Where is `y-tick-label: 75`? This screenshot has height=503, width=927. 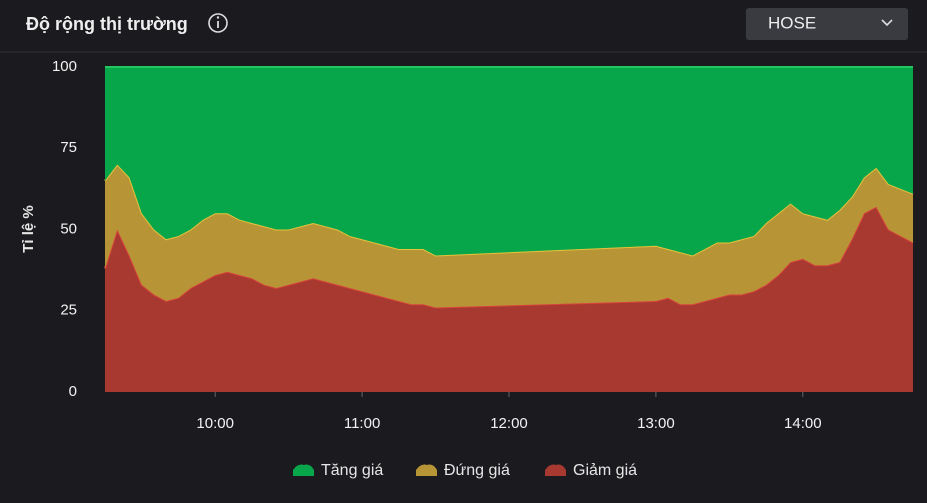
y-tick-label: 75 is located at coordinates (68, 147).